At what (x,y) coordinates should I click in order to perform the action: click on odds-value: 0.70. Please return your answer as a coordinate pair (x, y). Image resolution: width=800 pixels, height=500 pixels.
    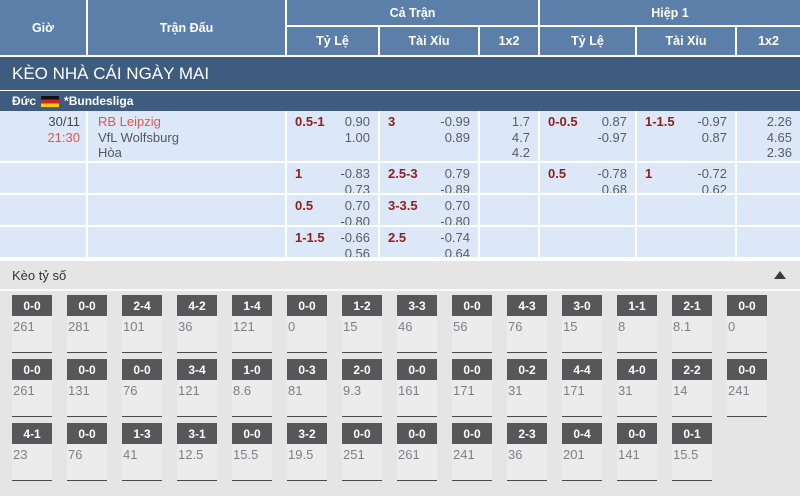
    Looking at the image, I should click on (457, 205).